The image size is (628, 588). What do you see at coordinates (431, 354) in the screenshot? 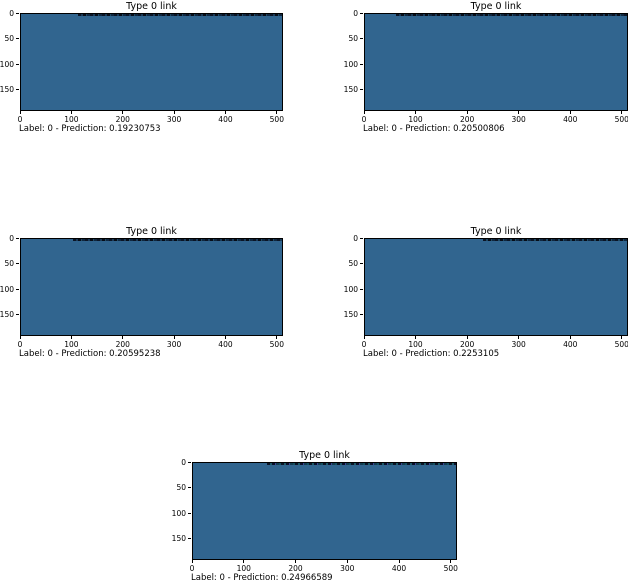
I see `label-prediction-text: Label: 0 - Prediction: 0.2253105` at bounding box center [431, 354].